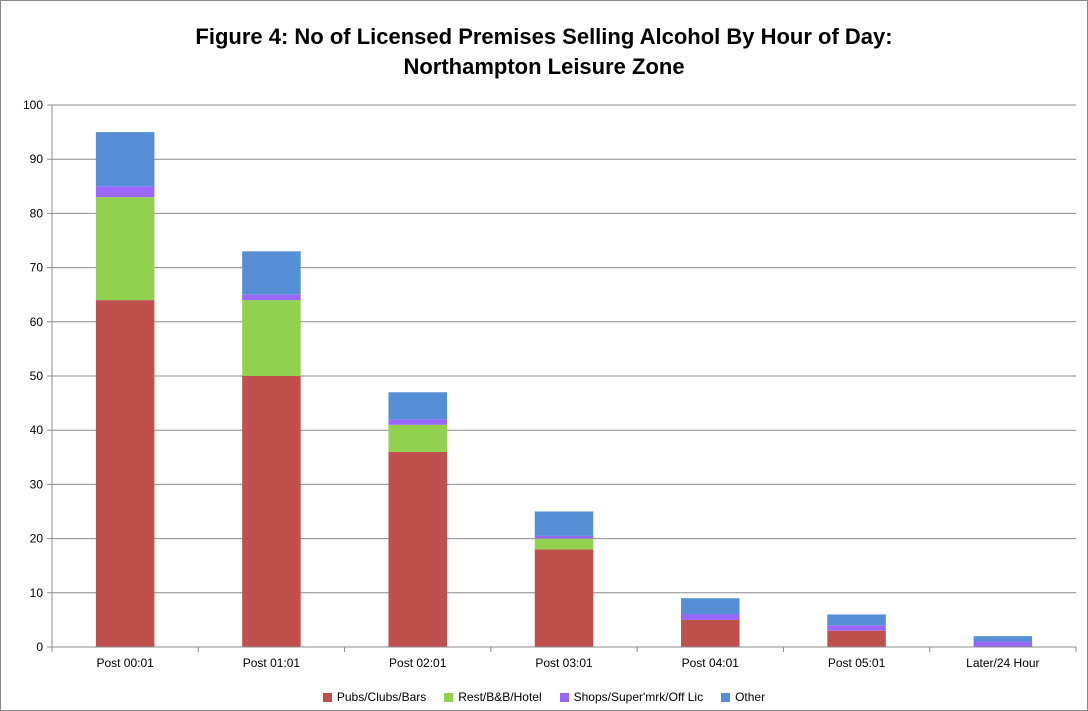 The width and height of the screenshot is (1088, 711). I want to click on y-tick-label: 50, so click(37, 376).